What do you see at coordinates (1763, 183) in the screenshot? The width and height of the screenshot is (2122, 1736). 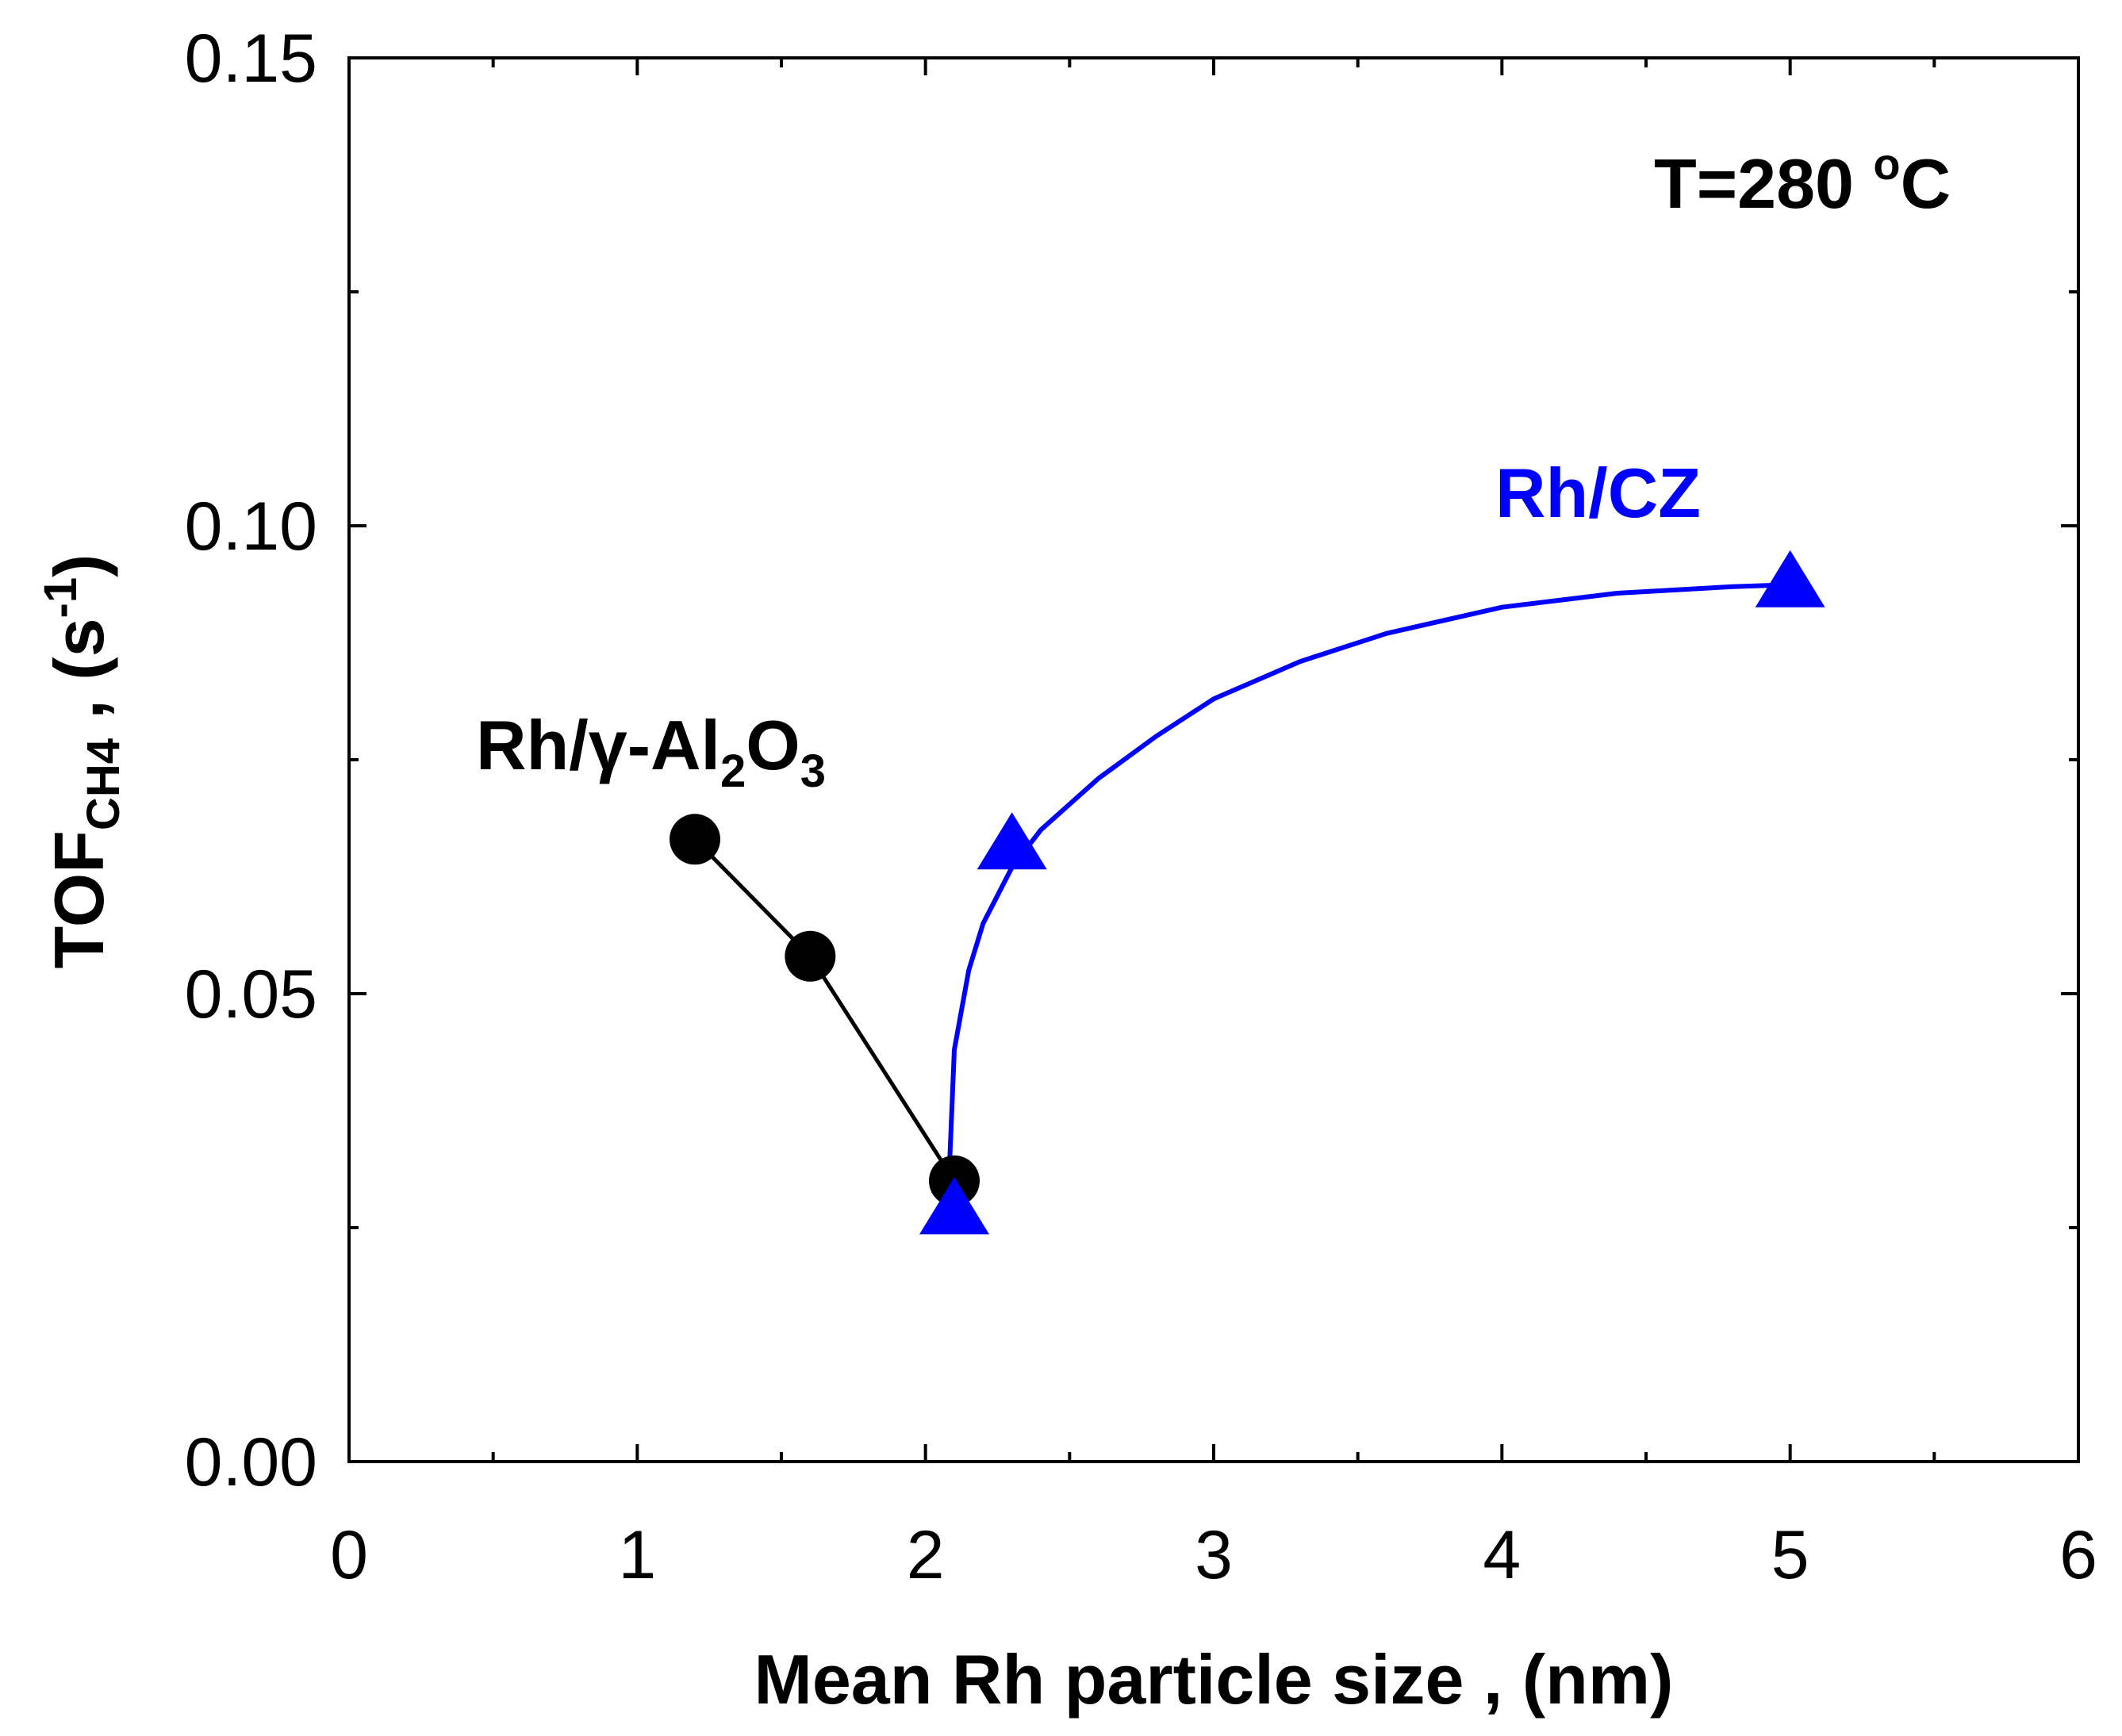 I see `temperature-prefix: T=280` at bounding box center [1763, 183].